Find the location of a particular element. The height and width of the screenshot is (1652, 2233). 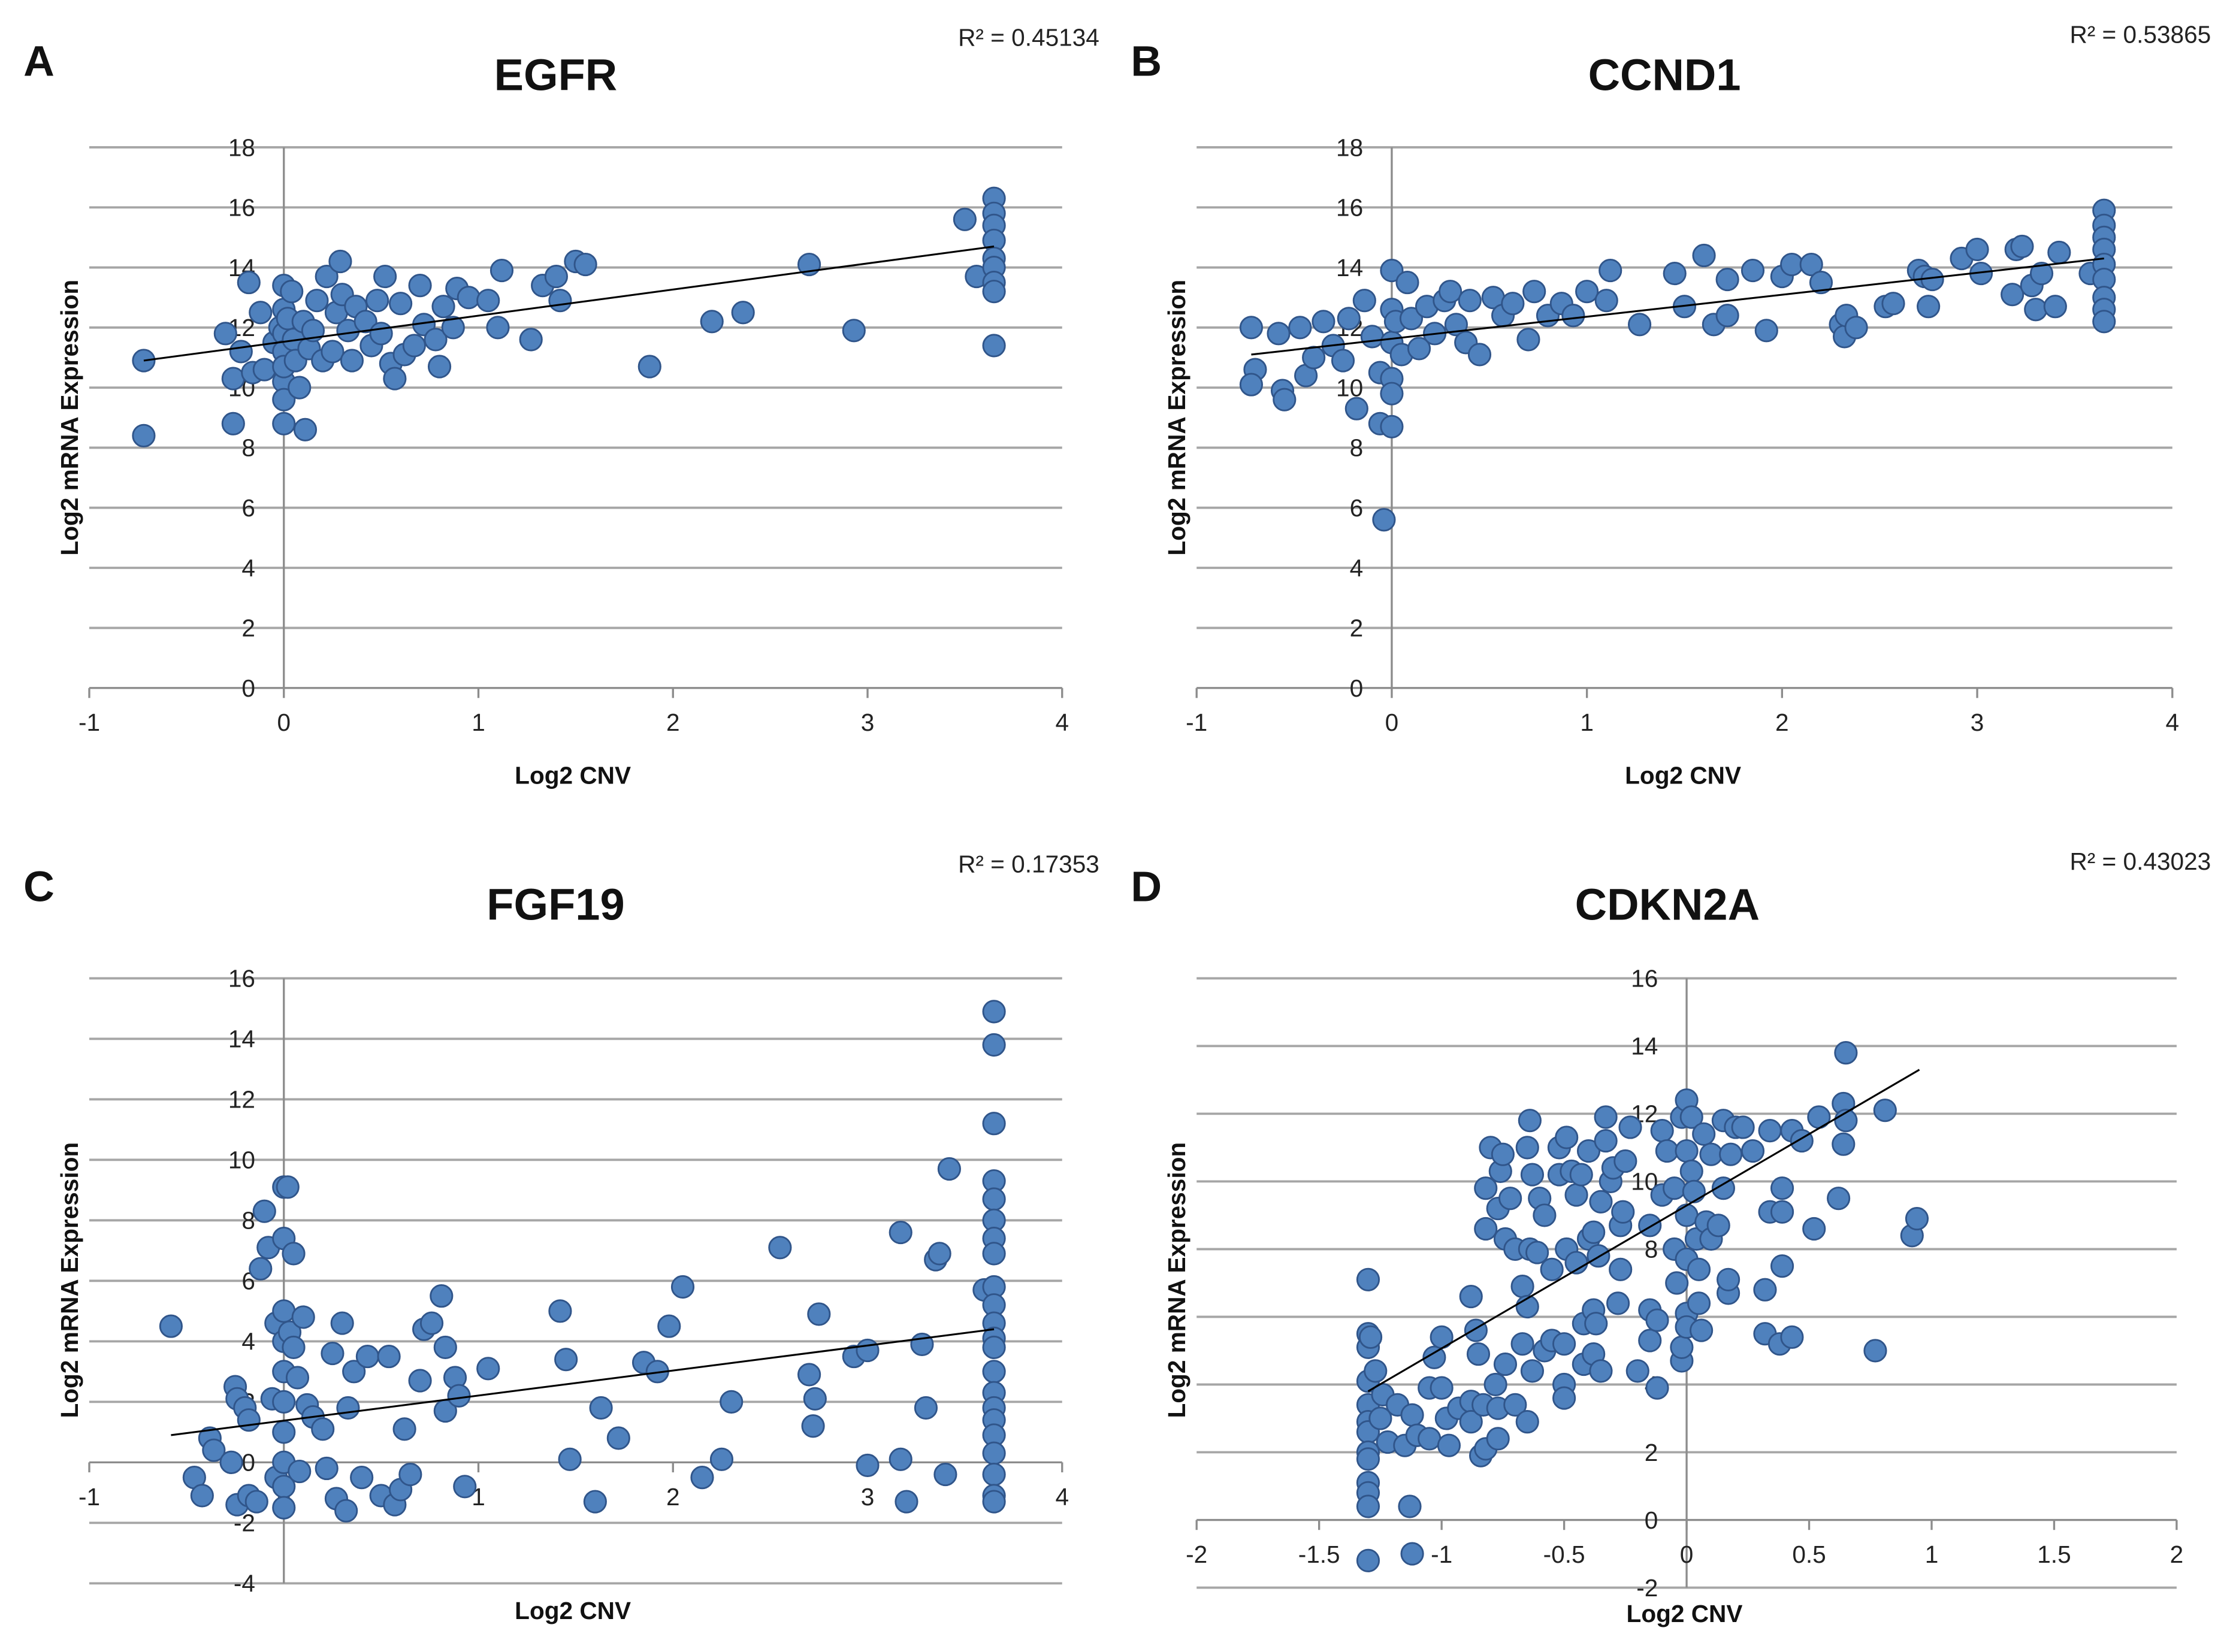

x-tick-label: 4 is located at coordinates (2172, 722).